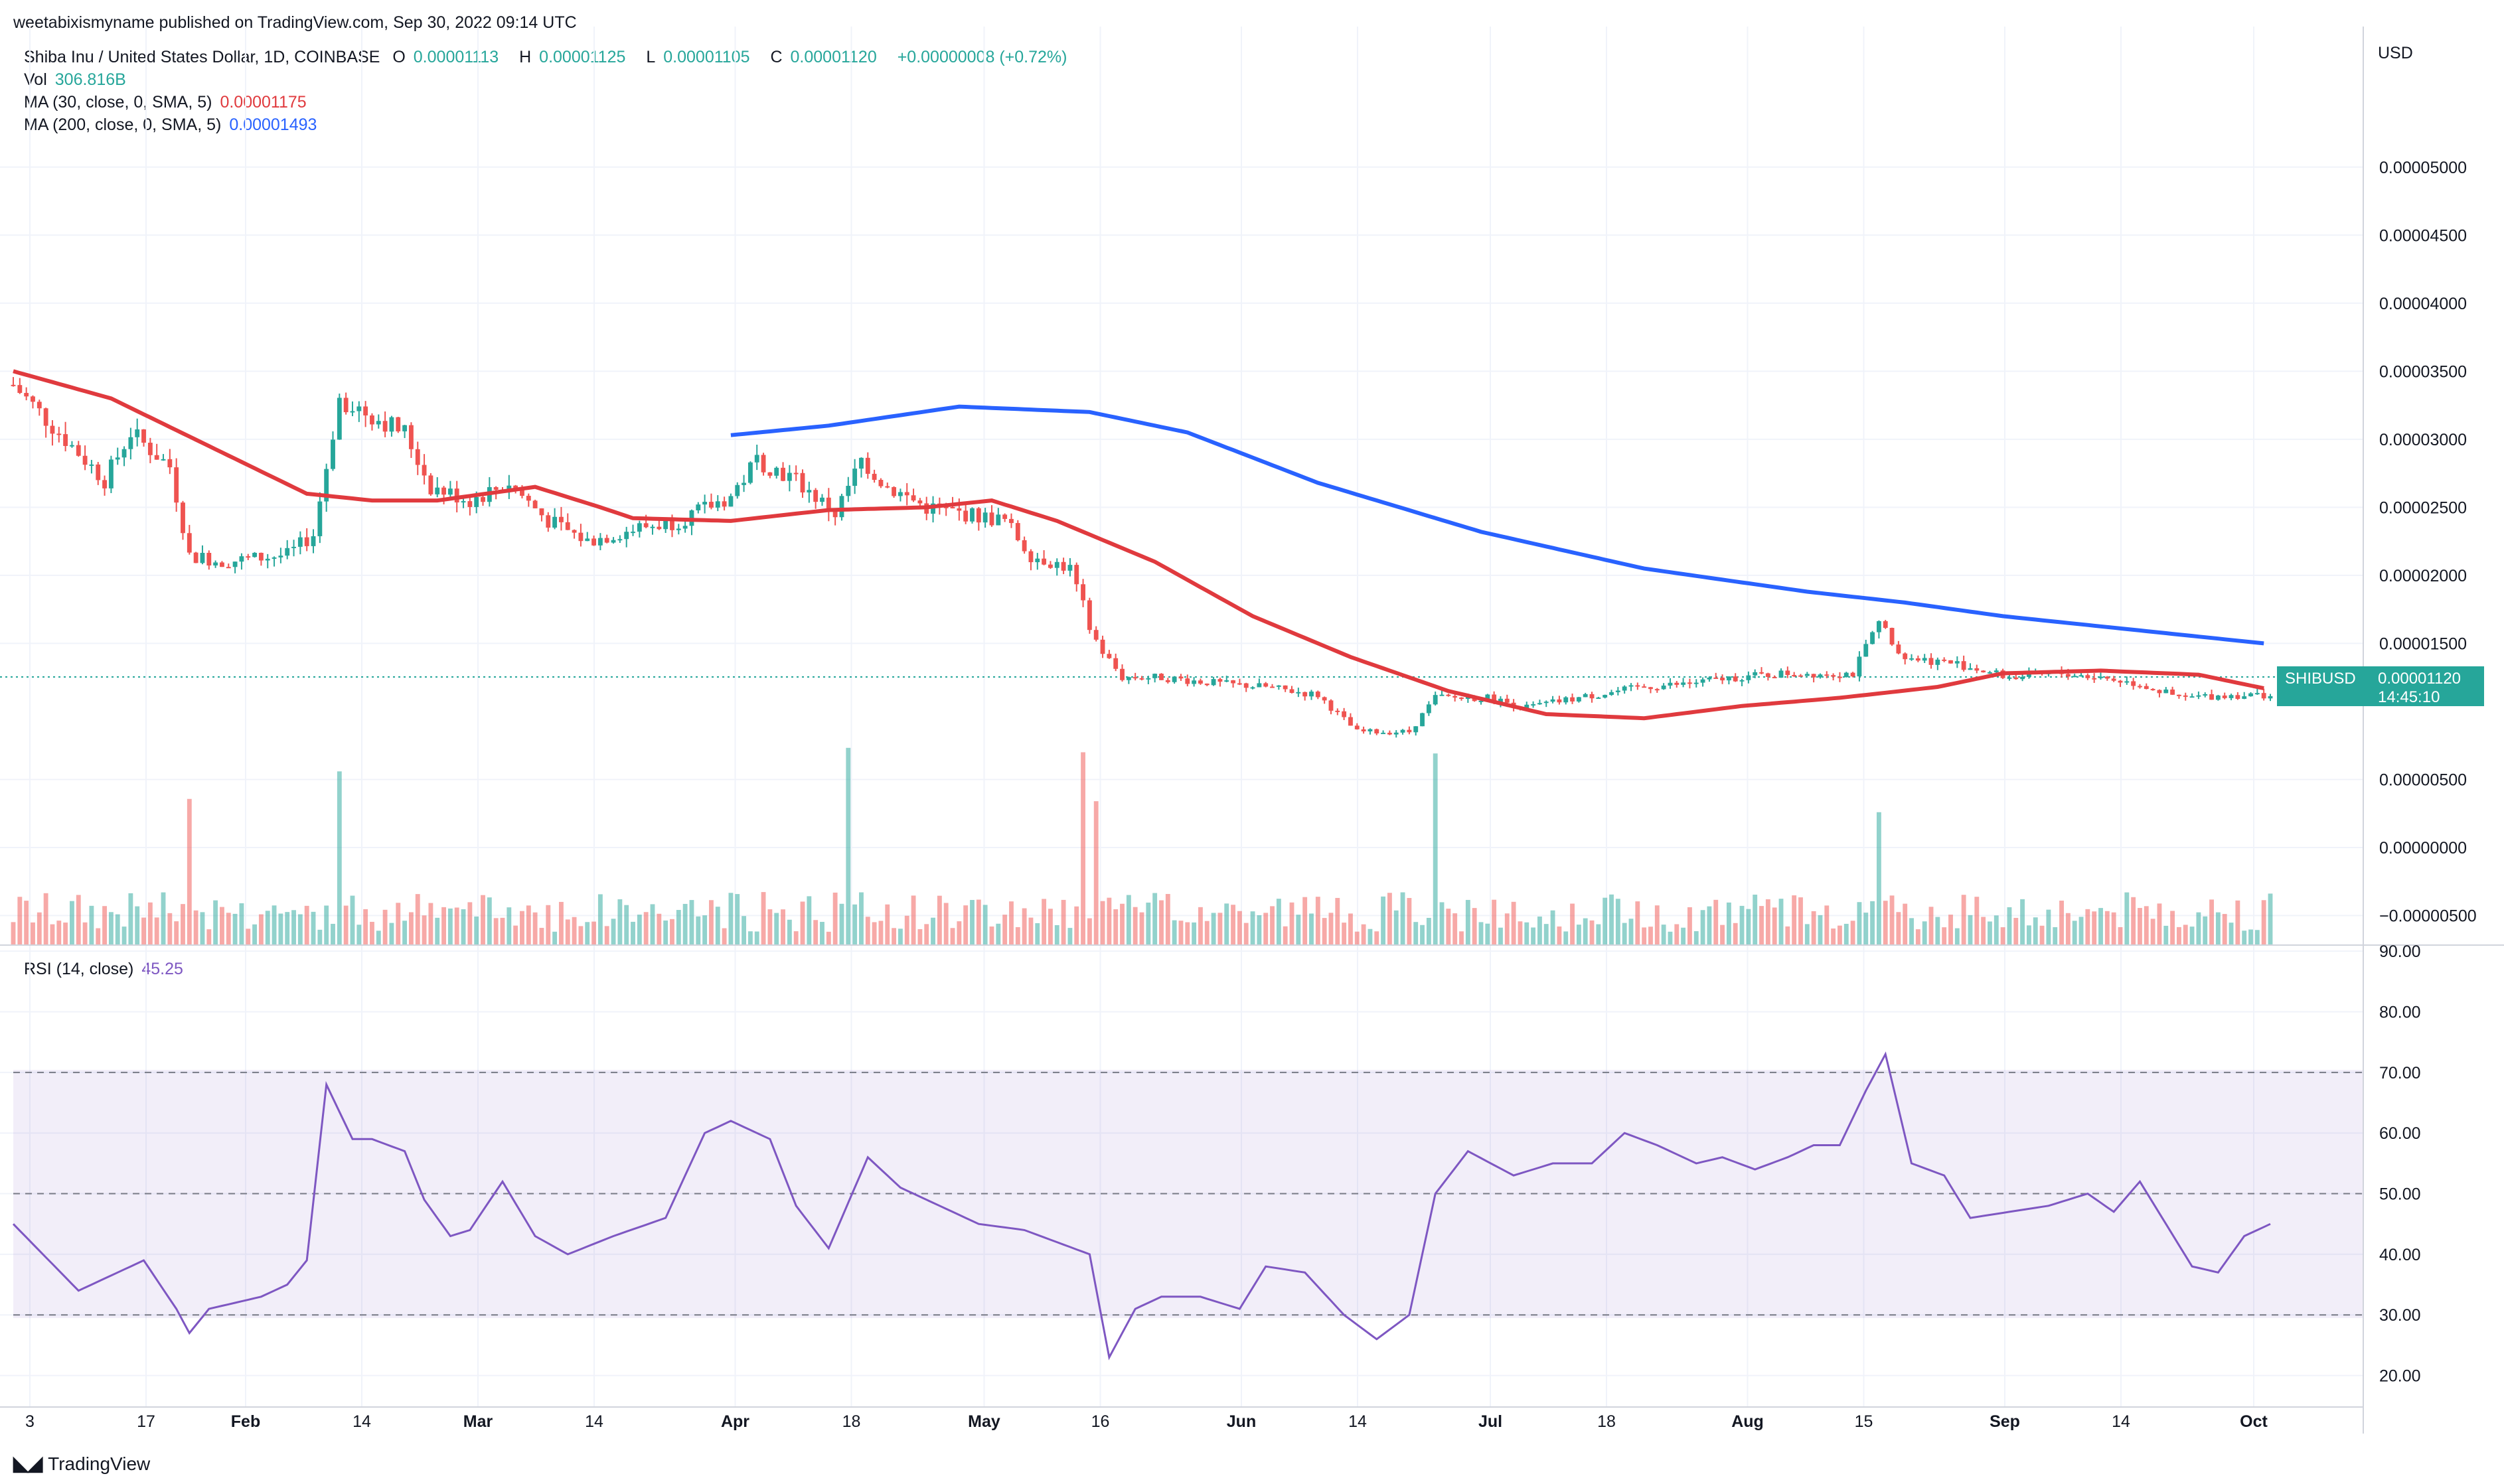  I want to click on price-tick-label: 0.00003000, so click(2423, 440).